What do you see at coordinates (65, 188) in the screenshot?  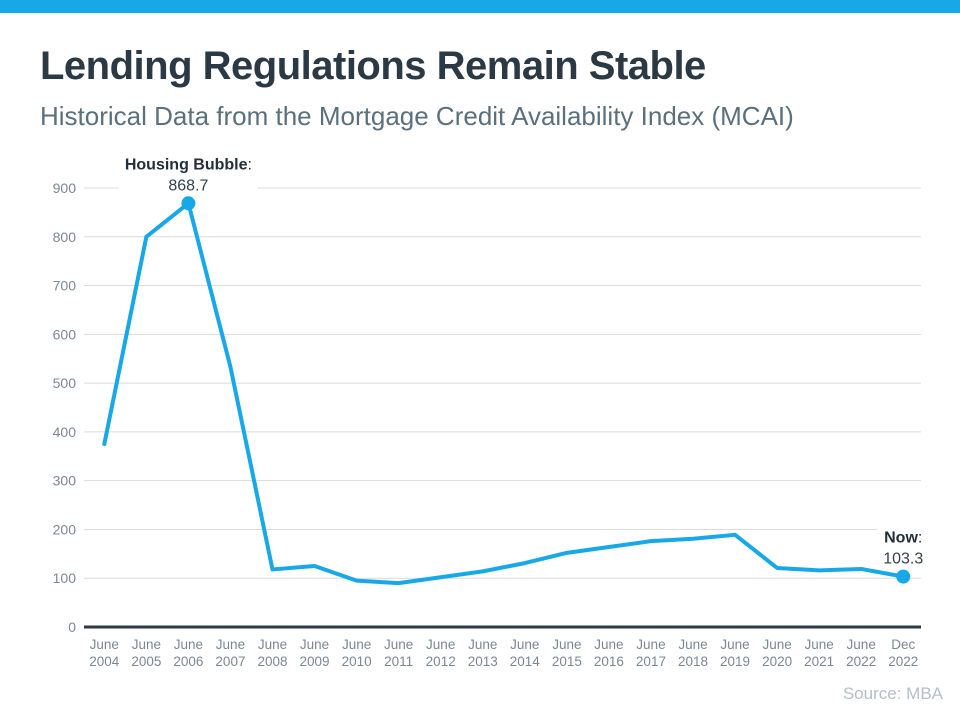 I see `y-axis-tick-label: 900` at bounding box center [65, 188].